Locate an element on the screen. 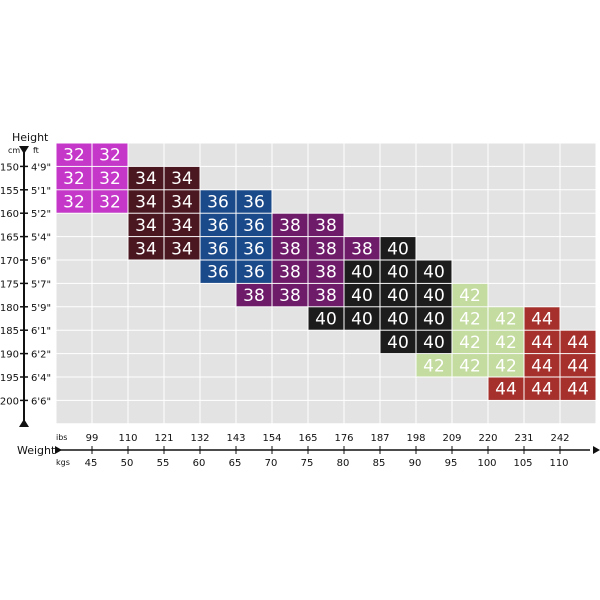 The height and width of the screenshot is (600, 600). weight-tick-kgs: 90 is located at coordinates (415, 463).